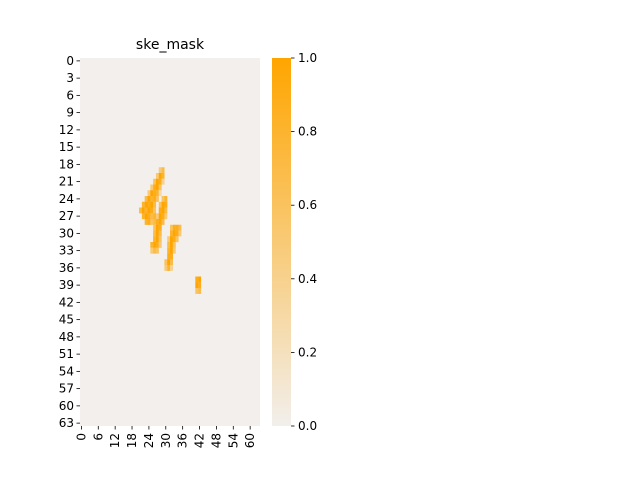 This screenshot has width=640, height=480. I want to click on x-tick-label: 12, so click(115, 440).